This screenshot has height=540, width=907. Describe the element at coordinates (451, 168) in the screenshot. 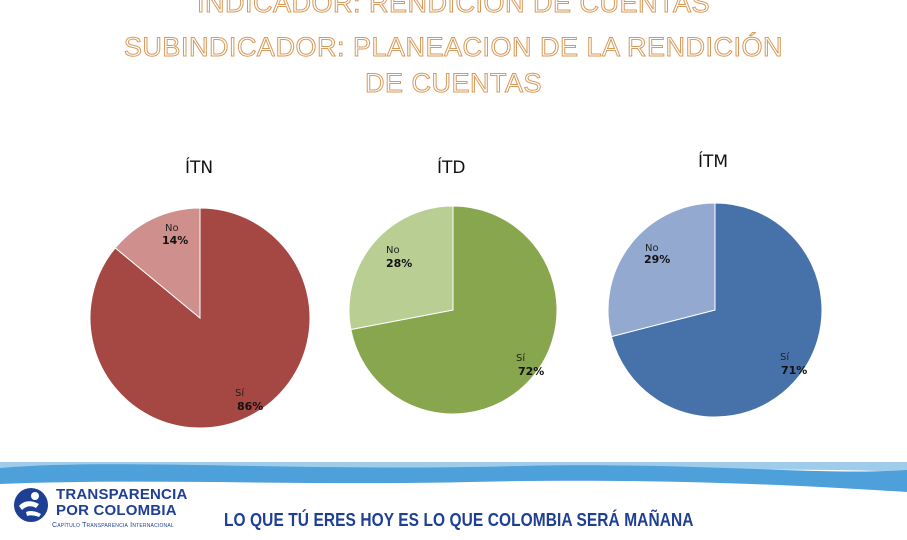

I see `chart-title-itd: ÍTD` at that location.